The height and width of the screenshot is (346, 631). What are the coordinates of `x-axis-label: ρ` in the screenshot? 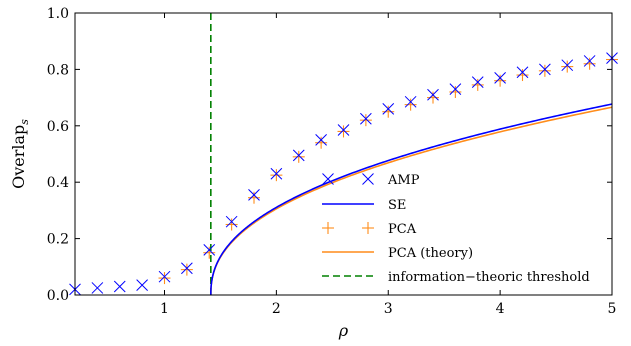 It's located at (343, 330).